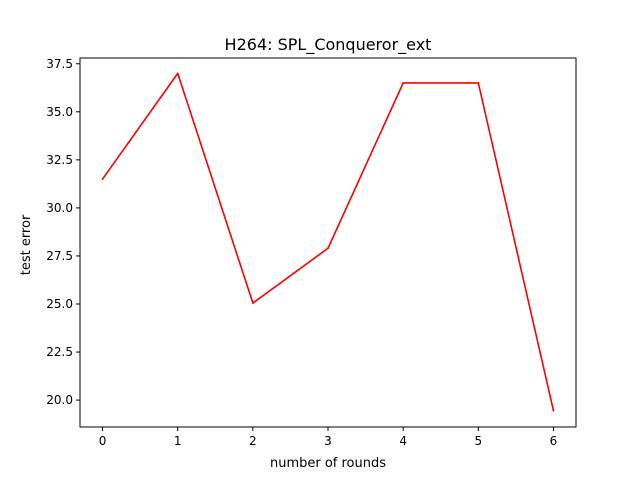 This screenshot has width=640, height=480. Describe the element at coordinates (59, 400) in the screenshot. I see `y-tick-label: 20.0` at that location.